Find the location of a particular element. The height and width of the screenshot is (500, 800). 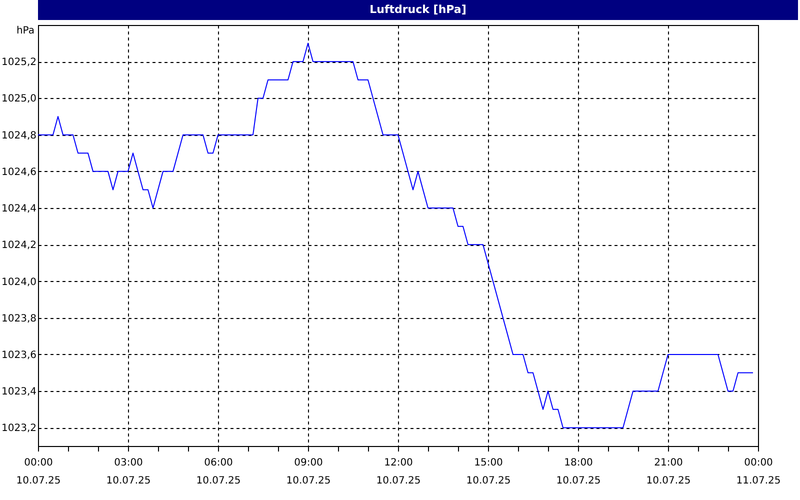

y-tick-label: 1024,6 is located at coordinates (19, 172).